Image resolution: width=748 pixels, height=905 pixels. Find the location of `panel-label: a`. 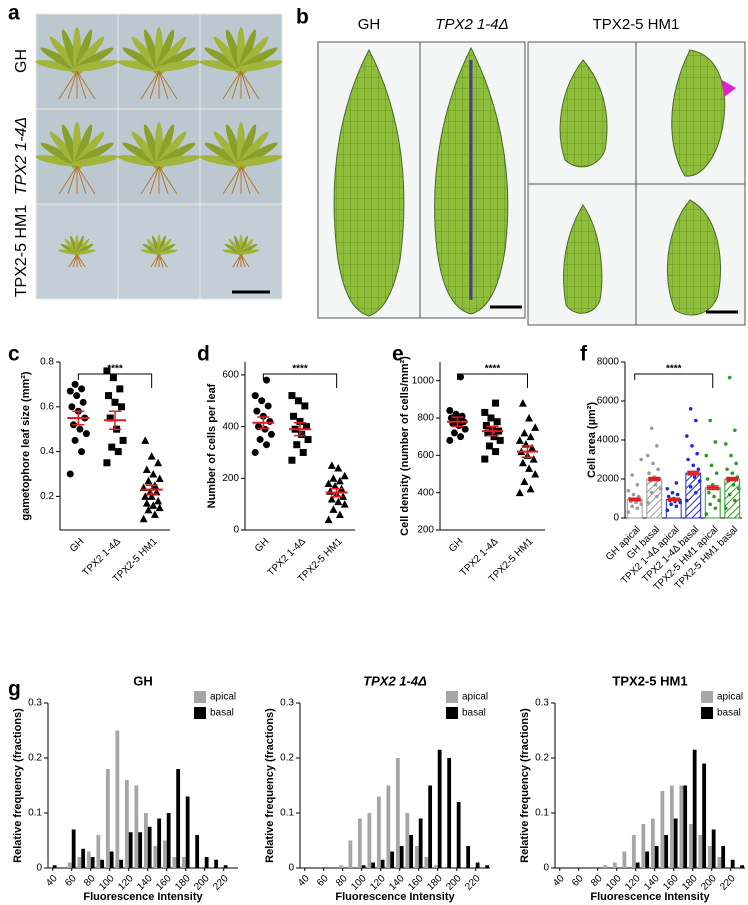

panel-label: a is located at coordinates (14, 13).